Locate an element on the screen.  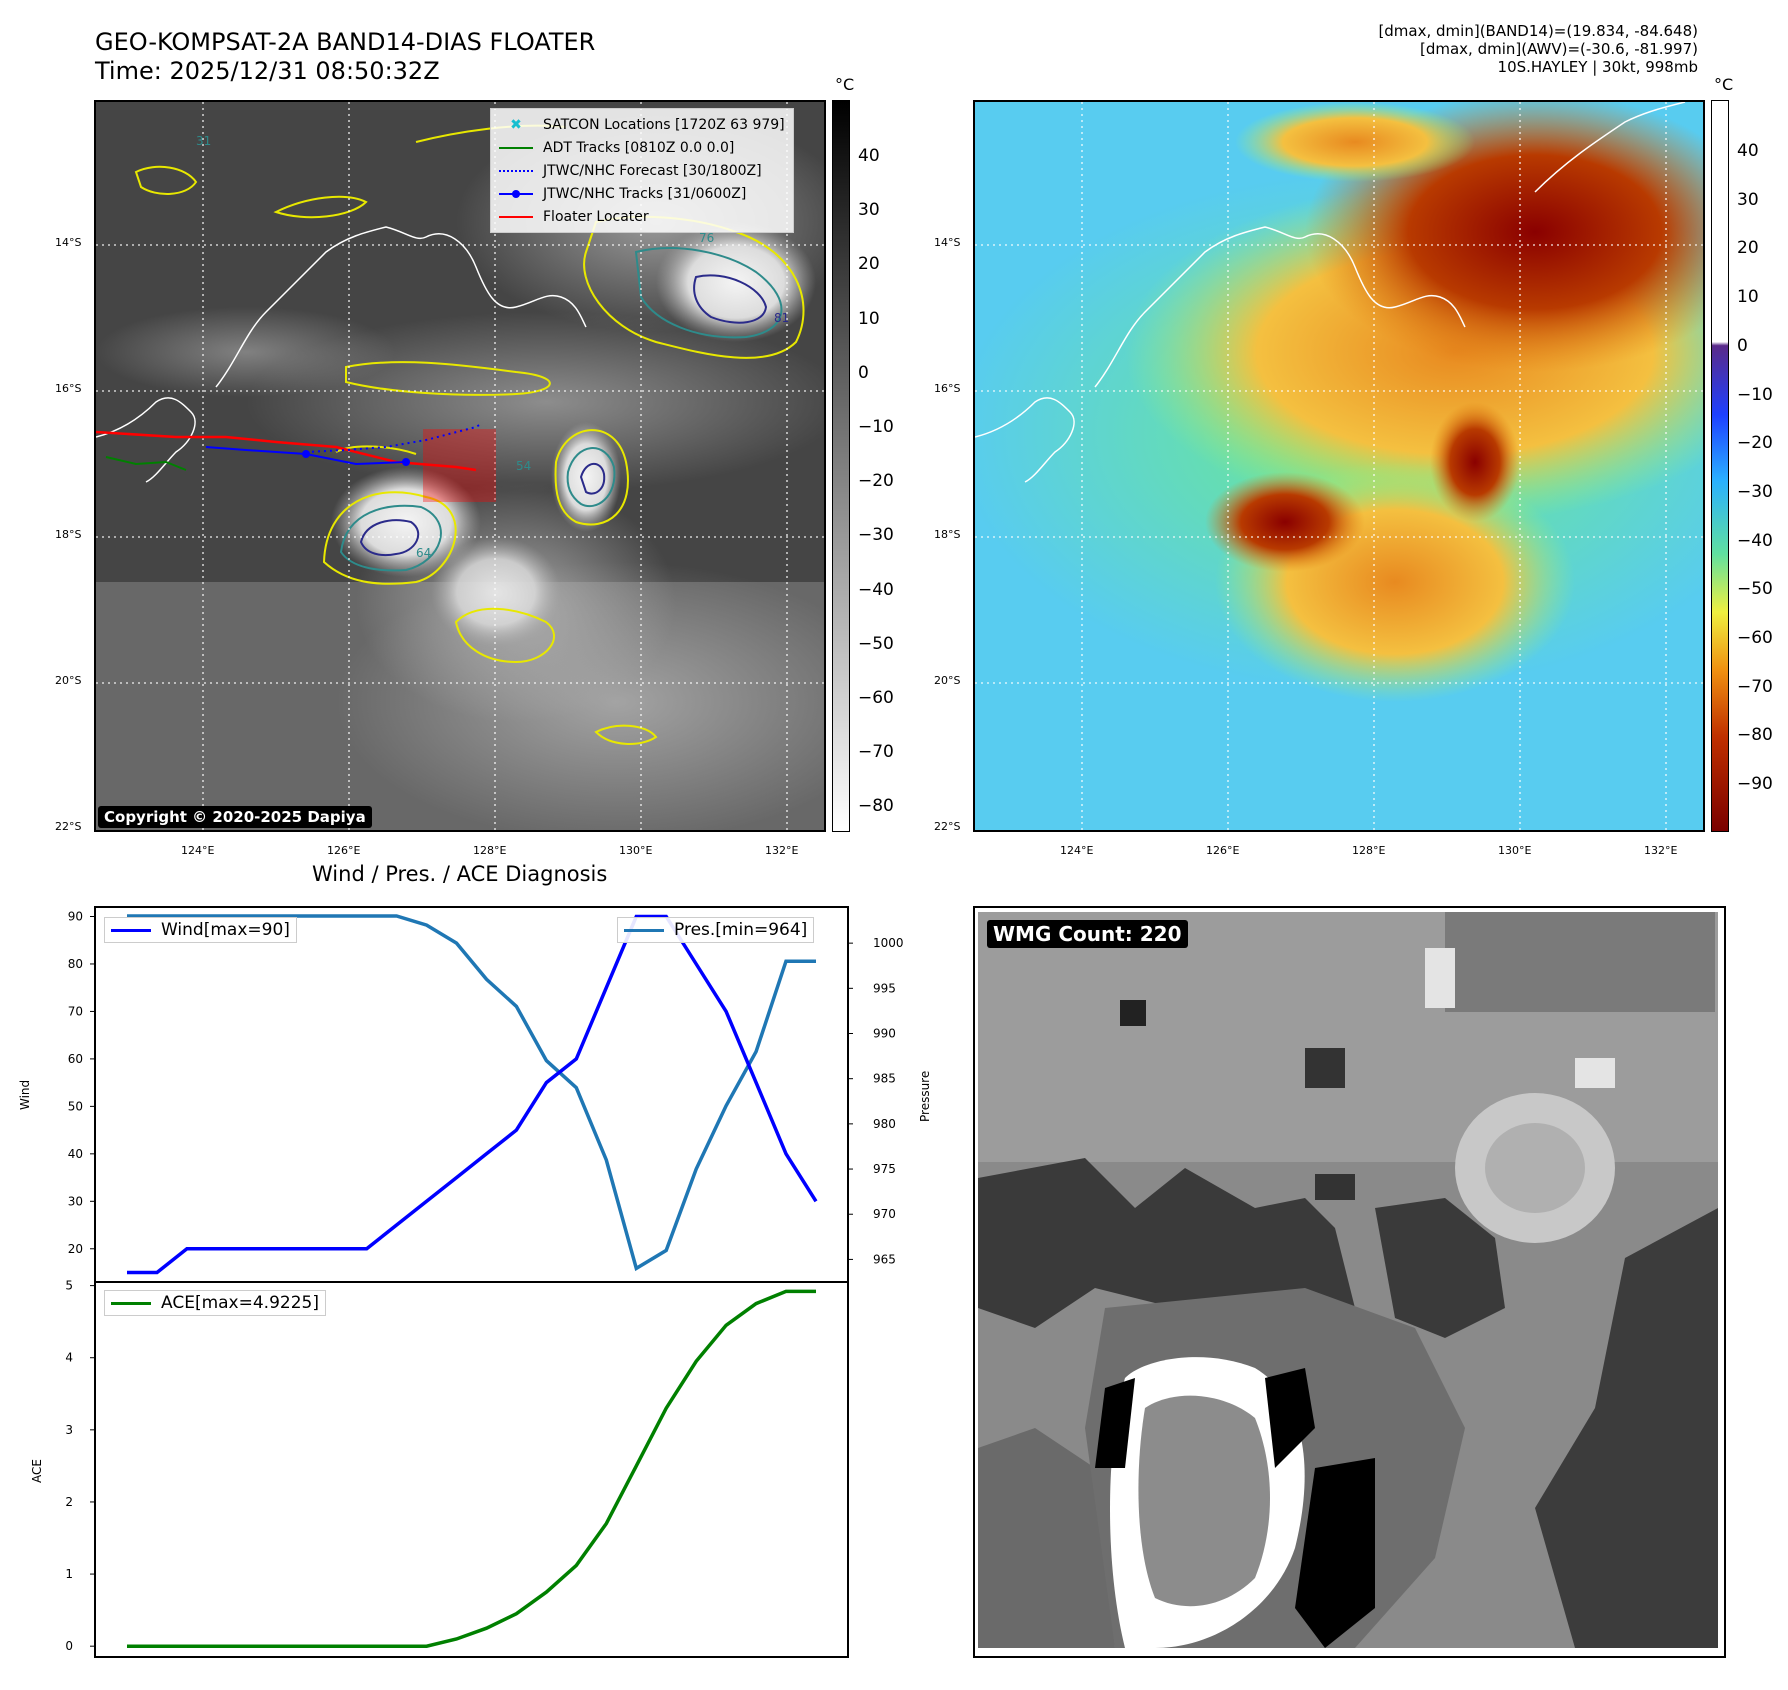
wind-tick-label: 50 is located at coordinates (75, 1106).